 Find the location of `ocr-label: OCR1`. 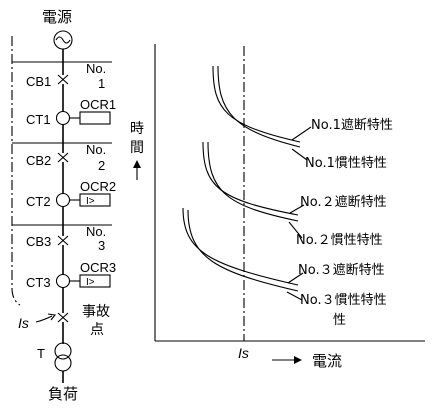

ocr-label: OCR1 is located at coordinates (98, 104).